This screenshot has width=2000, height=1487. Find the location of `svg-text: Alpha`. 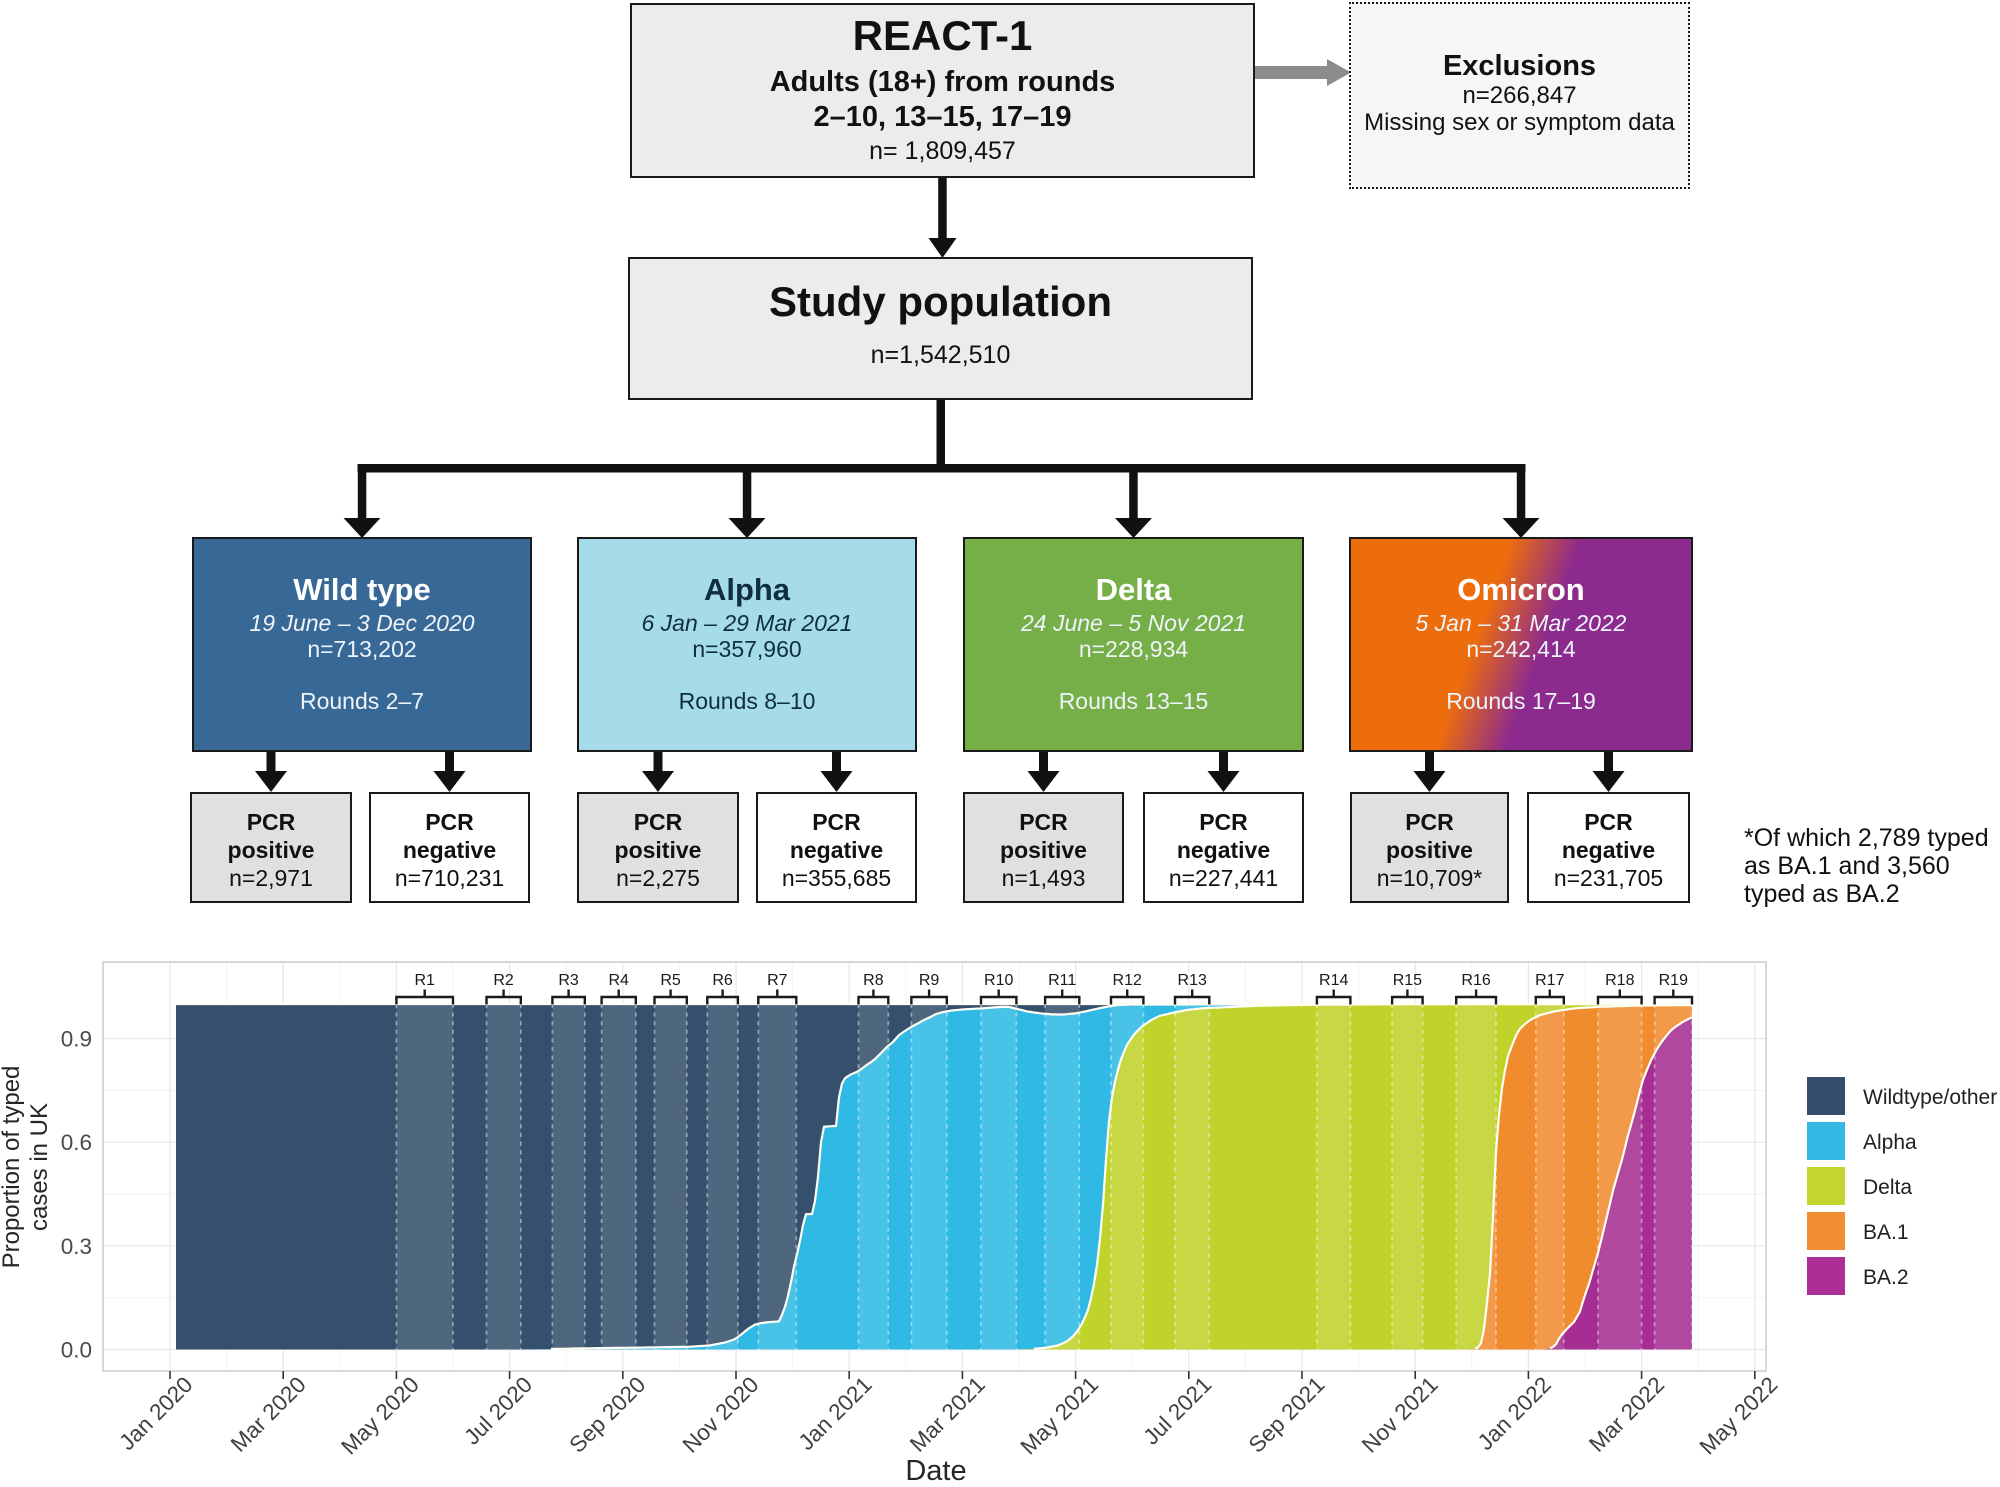

svg-text: Alpha is located at coordinates (1890, 1142).